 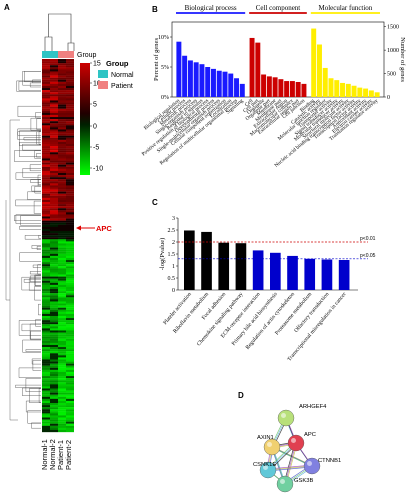 What do you see at coordinates (278, 59) in the screenshot?
I see `plot-frame` at bounding box center [278, 59].